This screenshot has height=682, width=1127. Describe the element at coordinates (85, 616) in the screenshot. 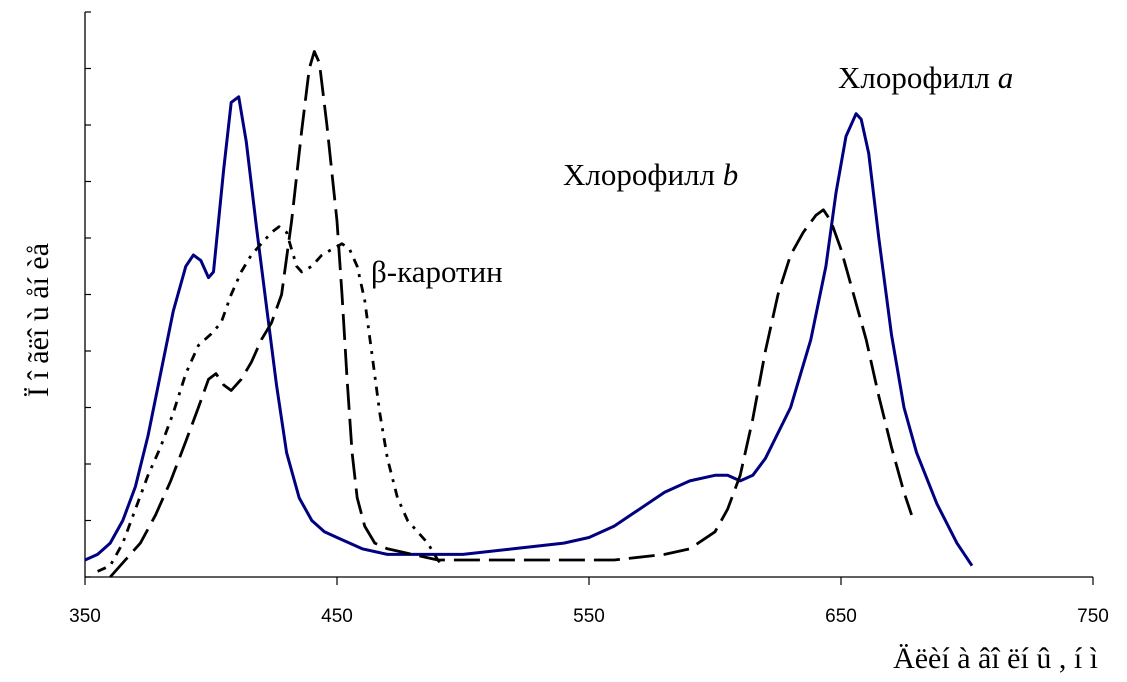

I see `x-tick-label: 350` at that location.